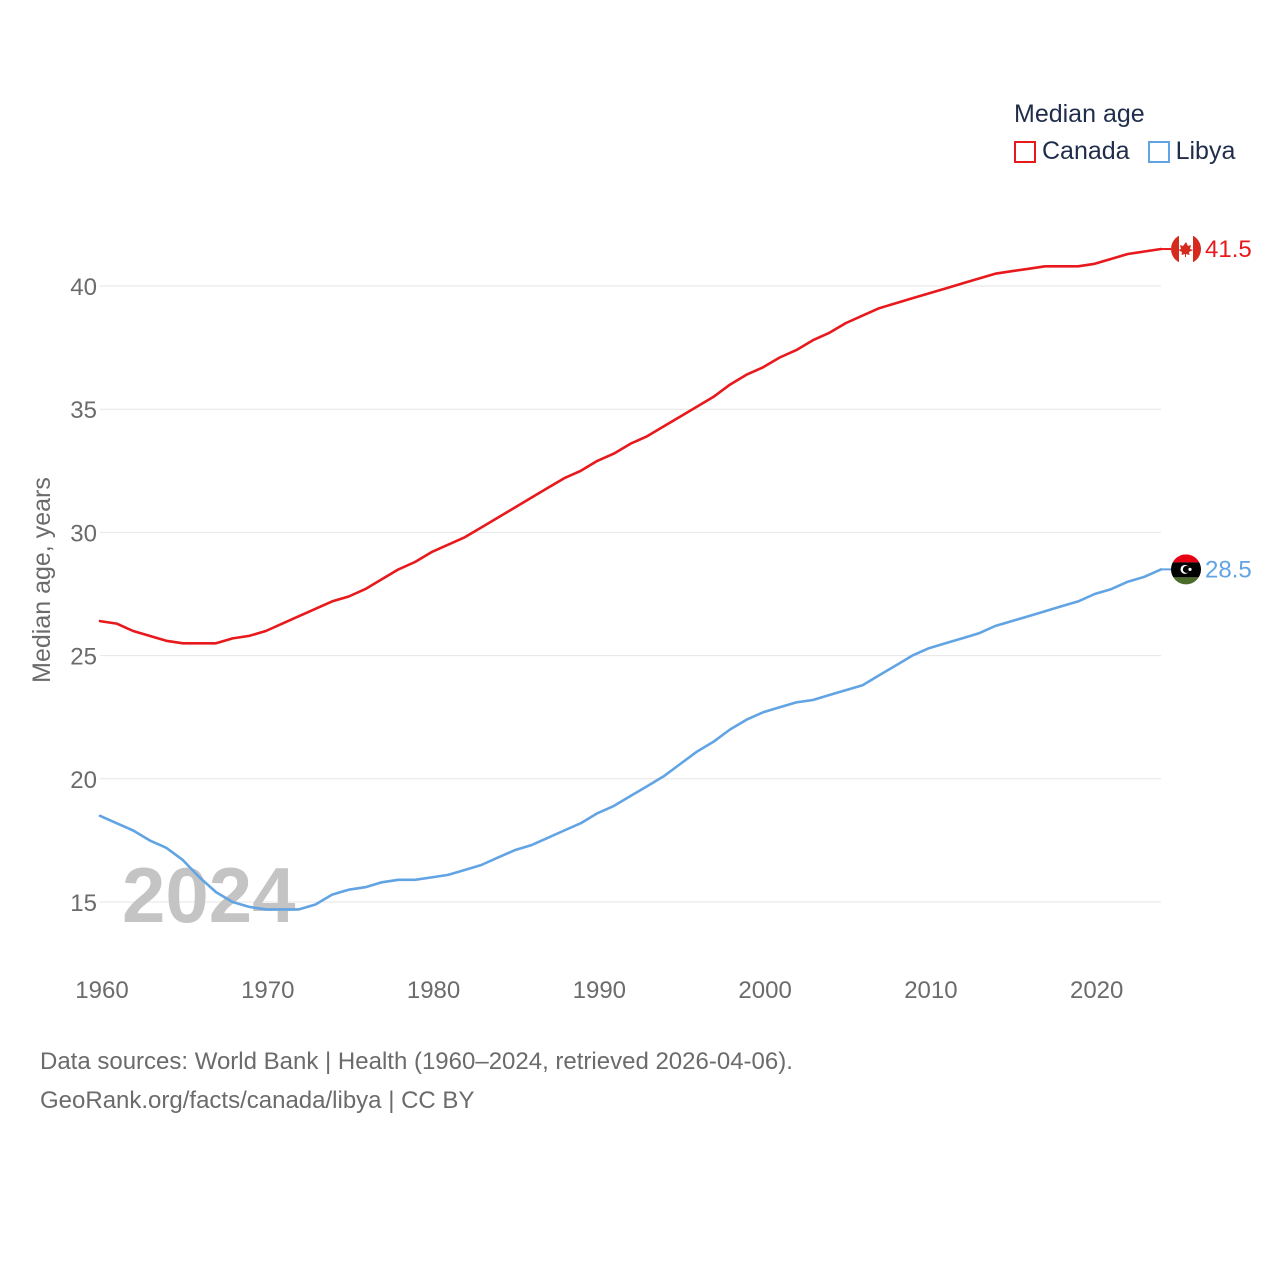 This screenshot has width=1280, height=1280. I want to click on x-tick-label-2010: 2010, so click(930, 990).